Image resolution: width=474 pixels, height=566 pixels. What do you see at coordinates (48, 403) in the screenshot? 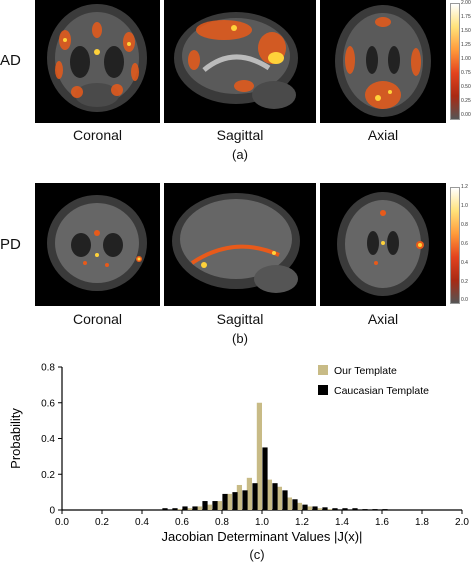
I see `y-tick-label: 0.6` at bounding box center [48, 403].